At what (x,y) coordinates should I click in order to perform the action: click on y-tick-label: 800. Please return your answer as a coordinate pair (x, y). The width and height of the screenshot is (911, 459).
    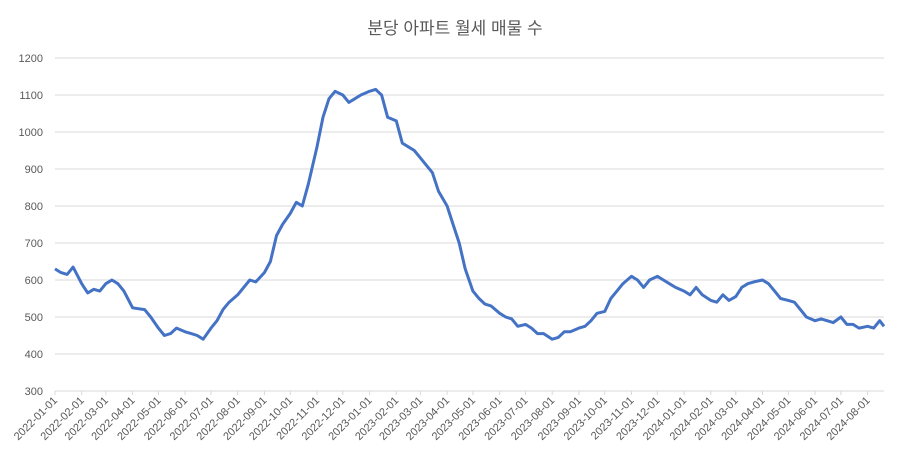
    Looking at the image, I should click on (34, 207).